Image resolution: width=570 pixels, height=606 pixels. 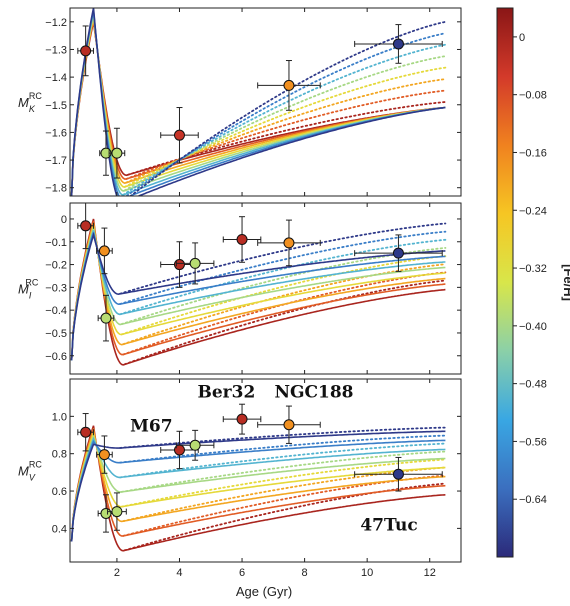 What do you see at coordinates (59, 492) in the screenshot?
I see `y-tick-label: 0.6` at bounding box center [59, 492].